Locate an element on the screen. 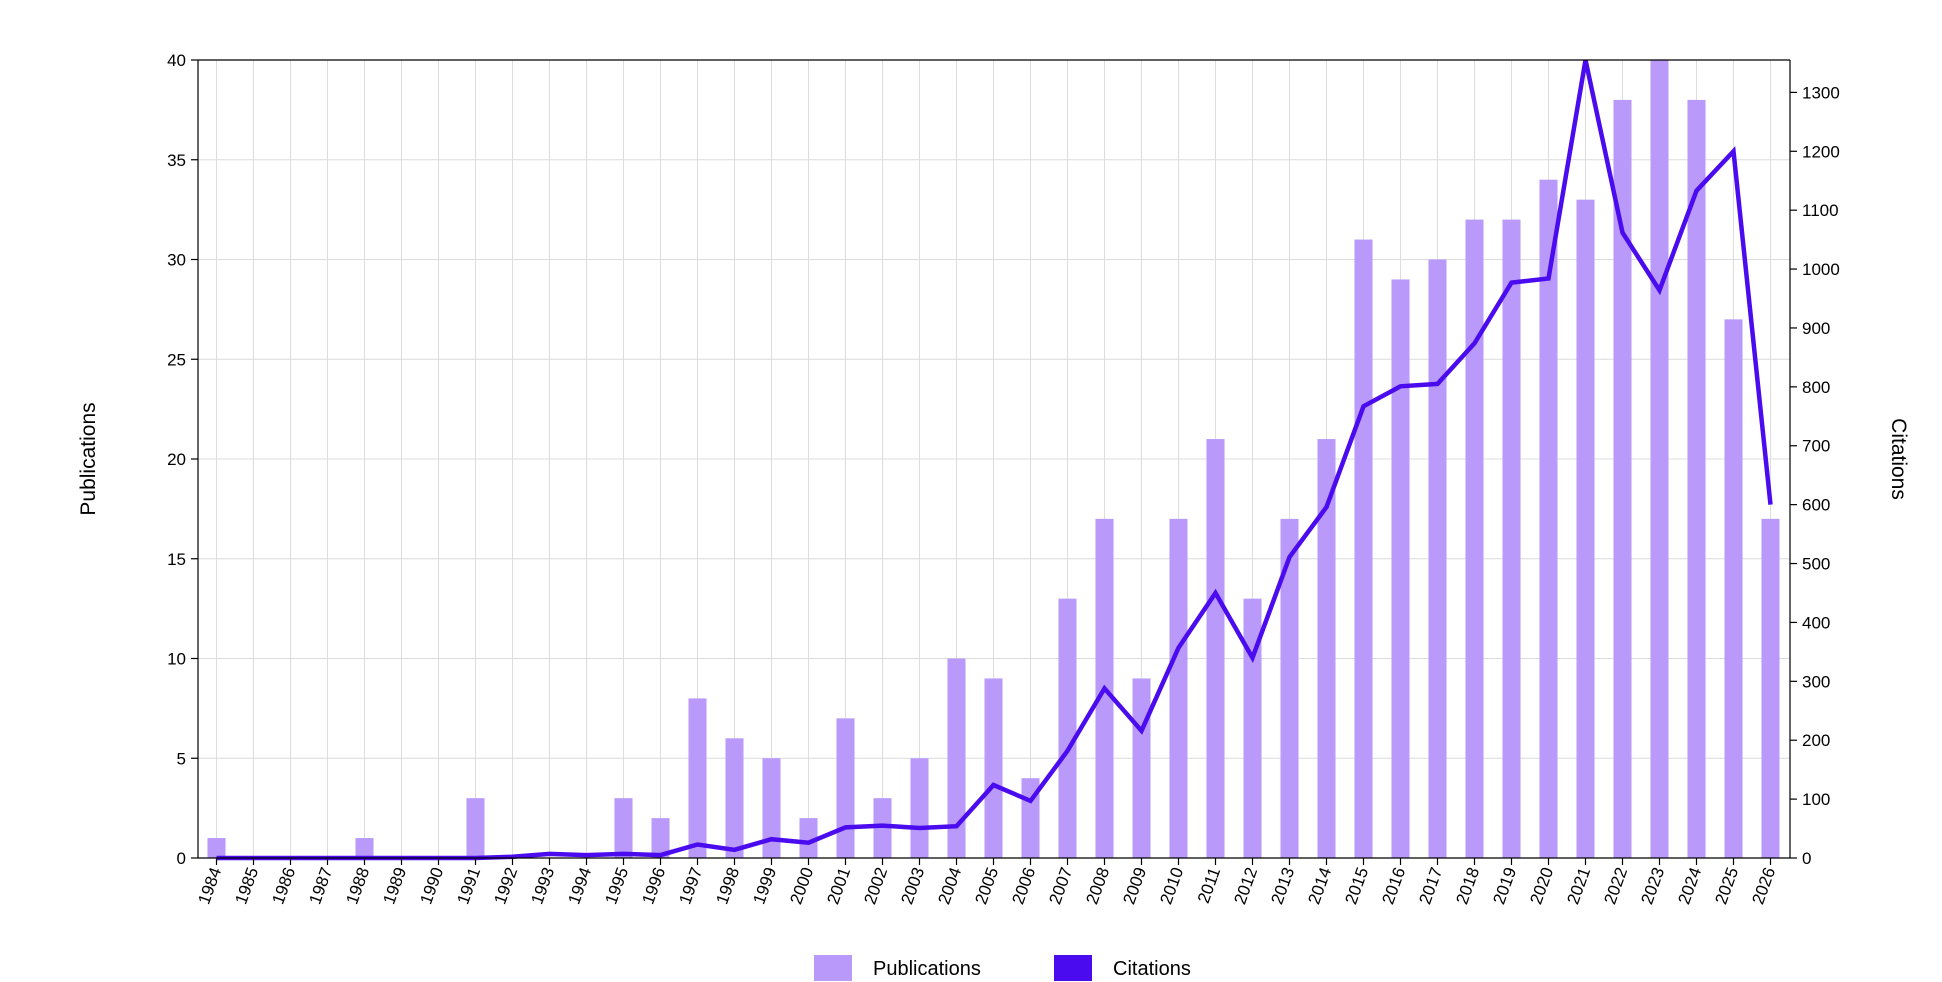 Image resolution: width=1942 pixels, height=982 pixels. bar-publications-2022 is located at coordinates (1622, 478).